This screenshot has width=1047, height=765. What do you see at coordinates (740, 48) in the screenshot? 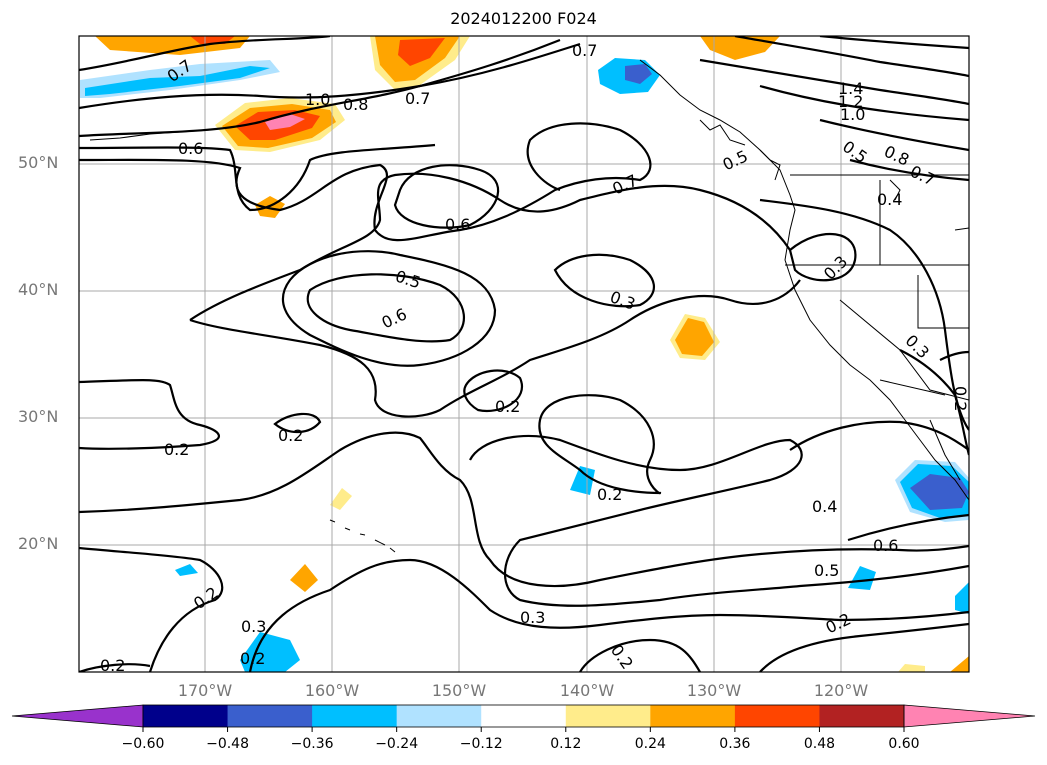
I see `warm-anomaly-top-right` at bounding box center [740, 48].